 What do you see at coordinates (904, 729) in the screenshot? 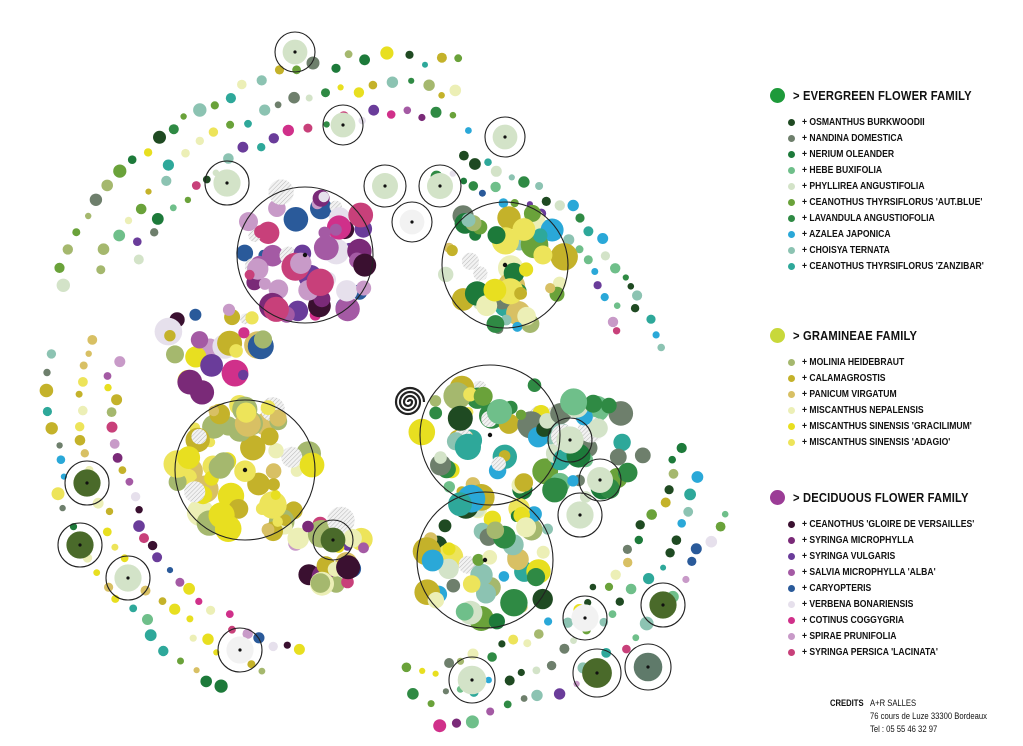
I see `credits-line: Tel : 05 55 46 32 97` at bounding box center [904, 729].